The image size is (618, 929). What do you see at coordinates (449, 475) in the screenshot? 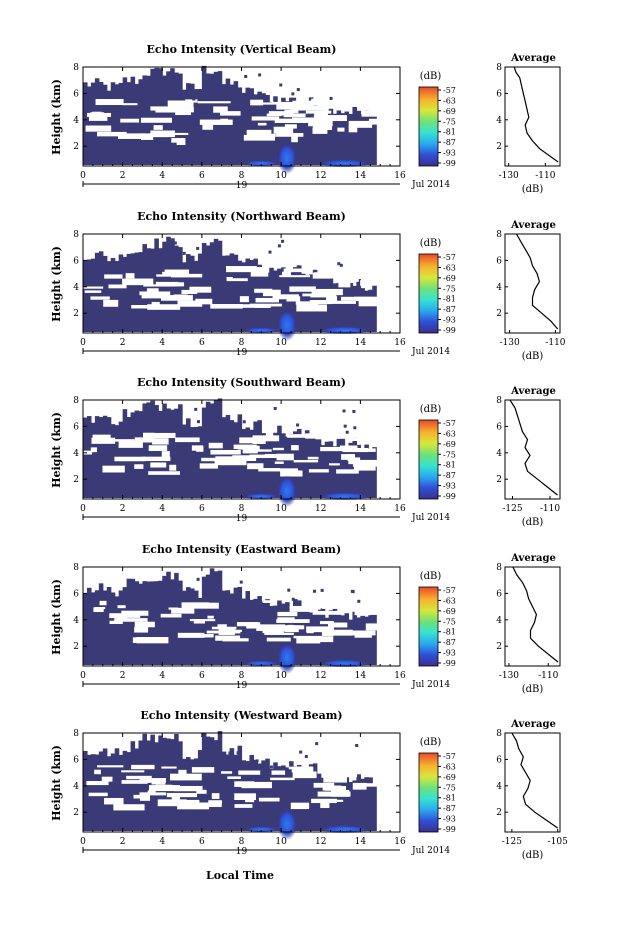
I see `colorbar-tick-label: -87` at bounding box center [449, 475].